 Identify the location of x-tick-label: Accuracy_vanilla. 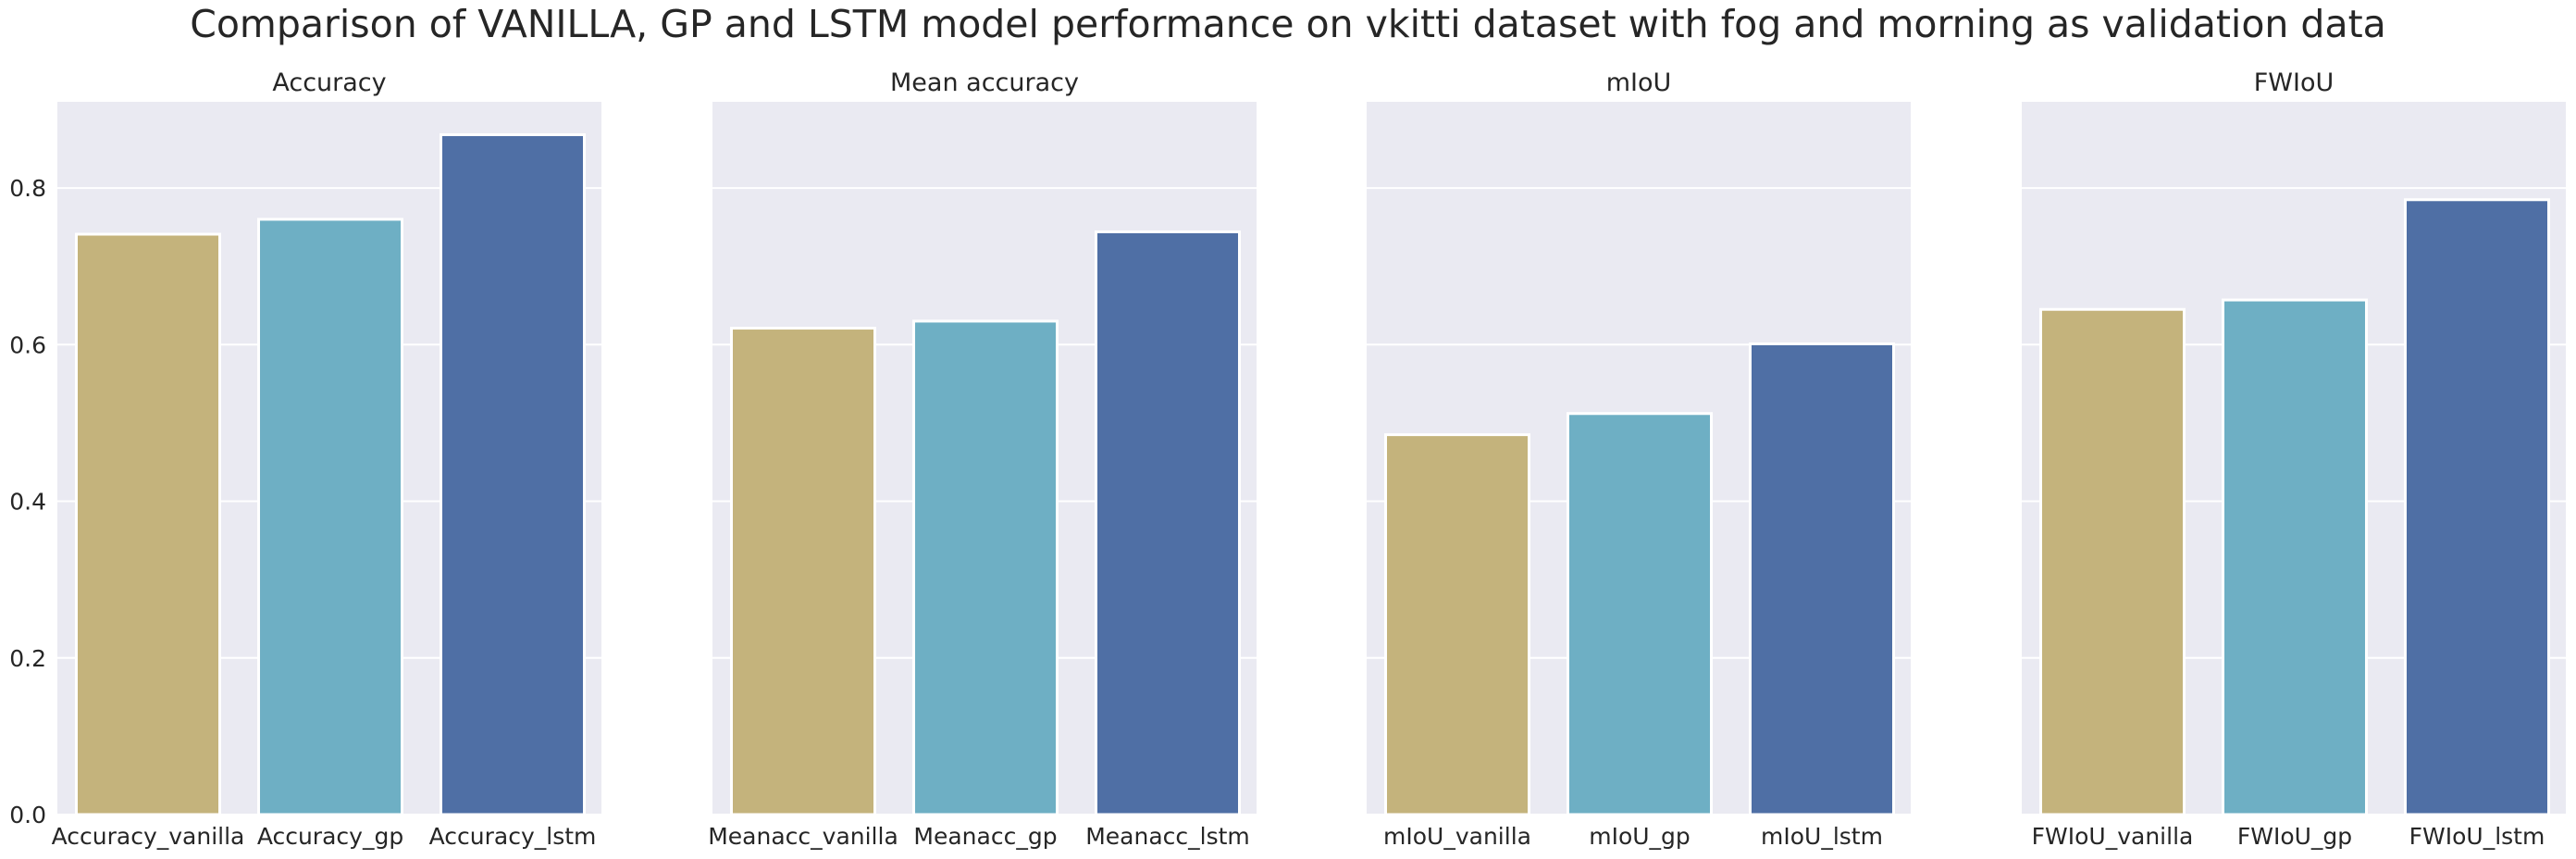
(148, 836).